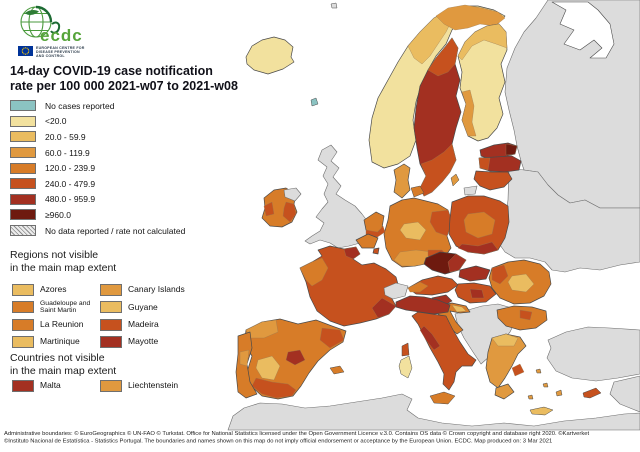 The width and height of the screenshot is (640, 452). I want to click on countries-title-line1: Countries not visible, so click(57, 358).